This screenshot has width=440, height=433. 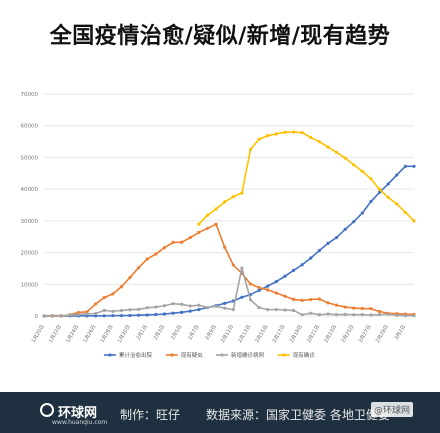 I want to click on x-tick-label: 2月25日, so click(x=348, y=334).